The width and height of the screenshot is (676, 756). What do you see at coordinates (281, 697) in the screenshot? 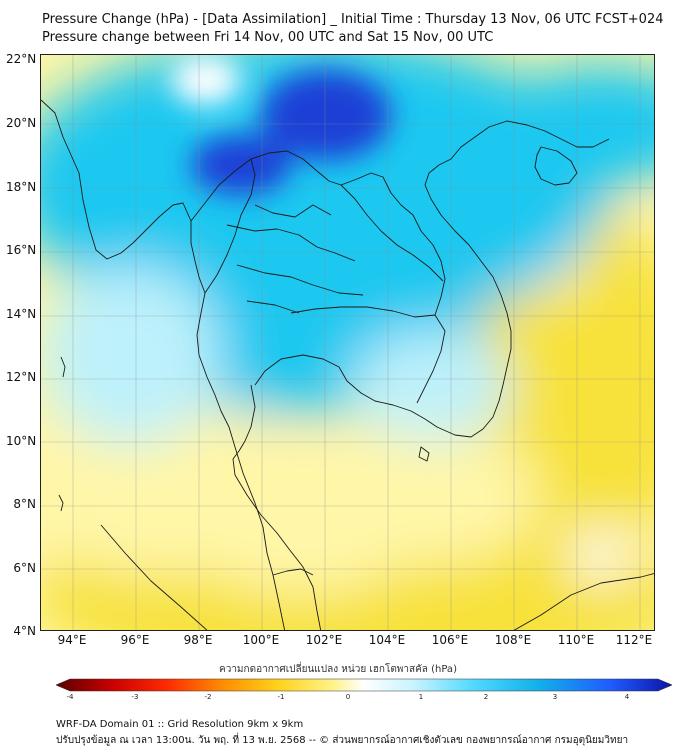
I see `colorbar-tick-neg1: -1` at bounding box center [281, 697].